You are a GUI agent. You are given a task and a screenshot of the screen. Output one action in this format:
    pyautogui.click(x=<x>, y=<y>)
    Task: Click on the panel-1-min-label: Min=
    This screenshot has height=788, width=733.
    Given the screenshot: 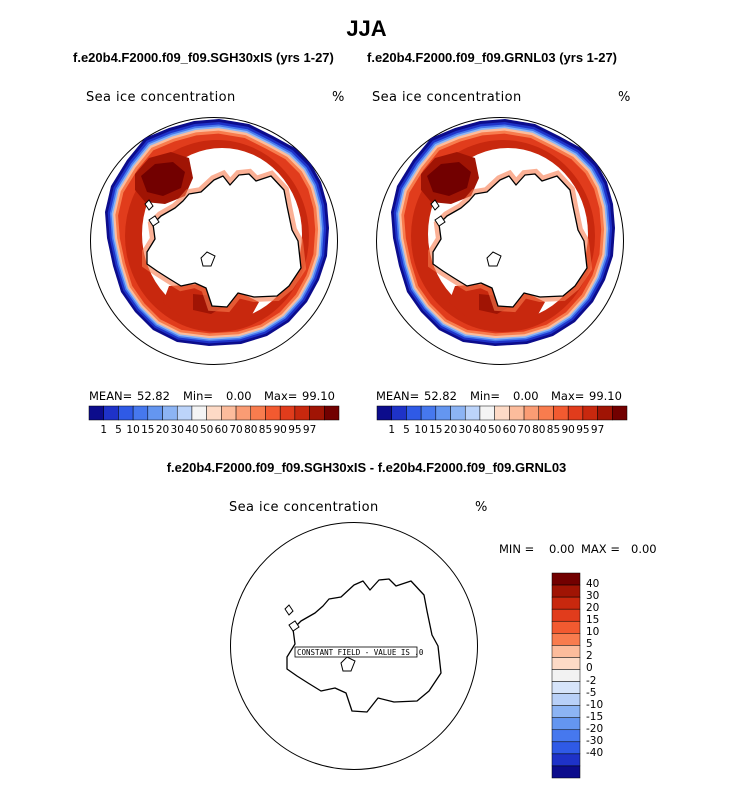 What is the action you would take?
    pyautogui.click(x=198, y=396)
    